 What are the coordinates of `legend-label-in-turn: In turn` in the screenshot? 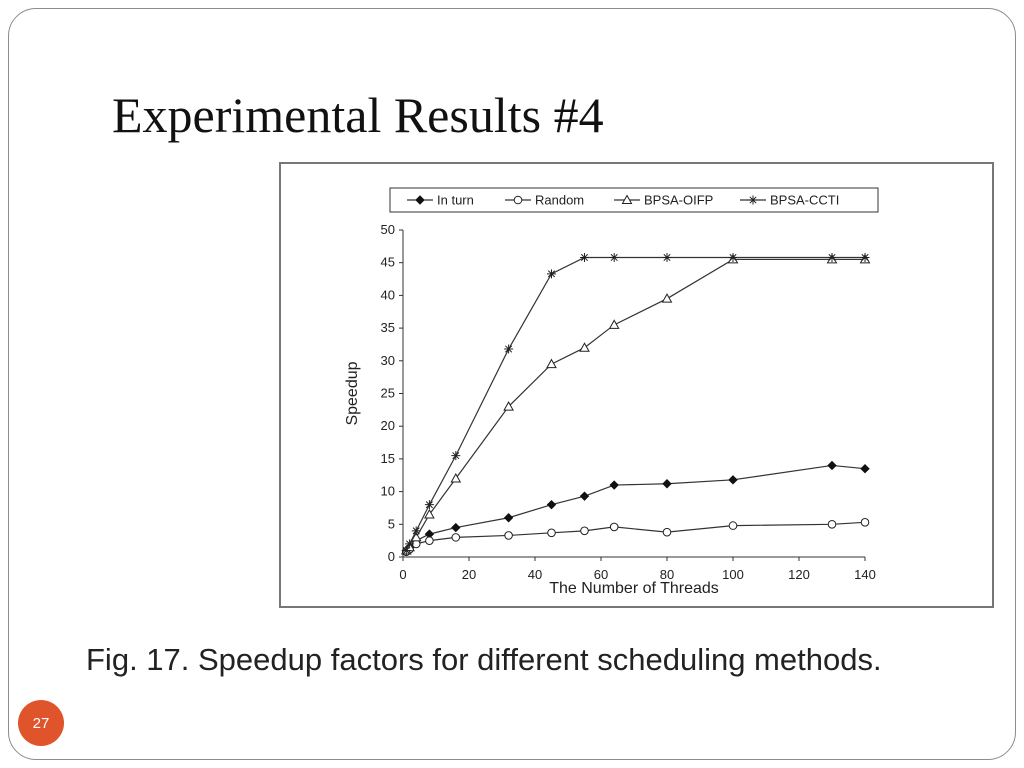 It's located at (455, 200).